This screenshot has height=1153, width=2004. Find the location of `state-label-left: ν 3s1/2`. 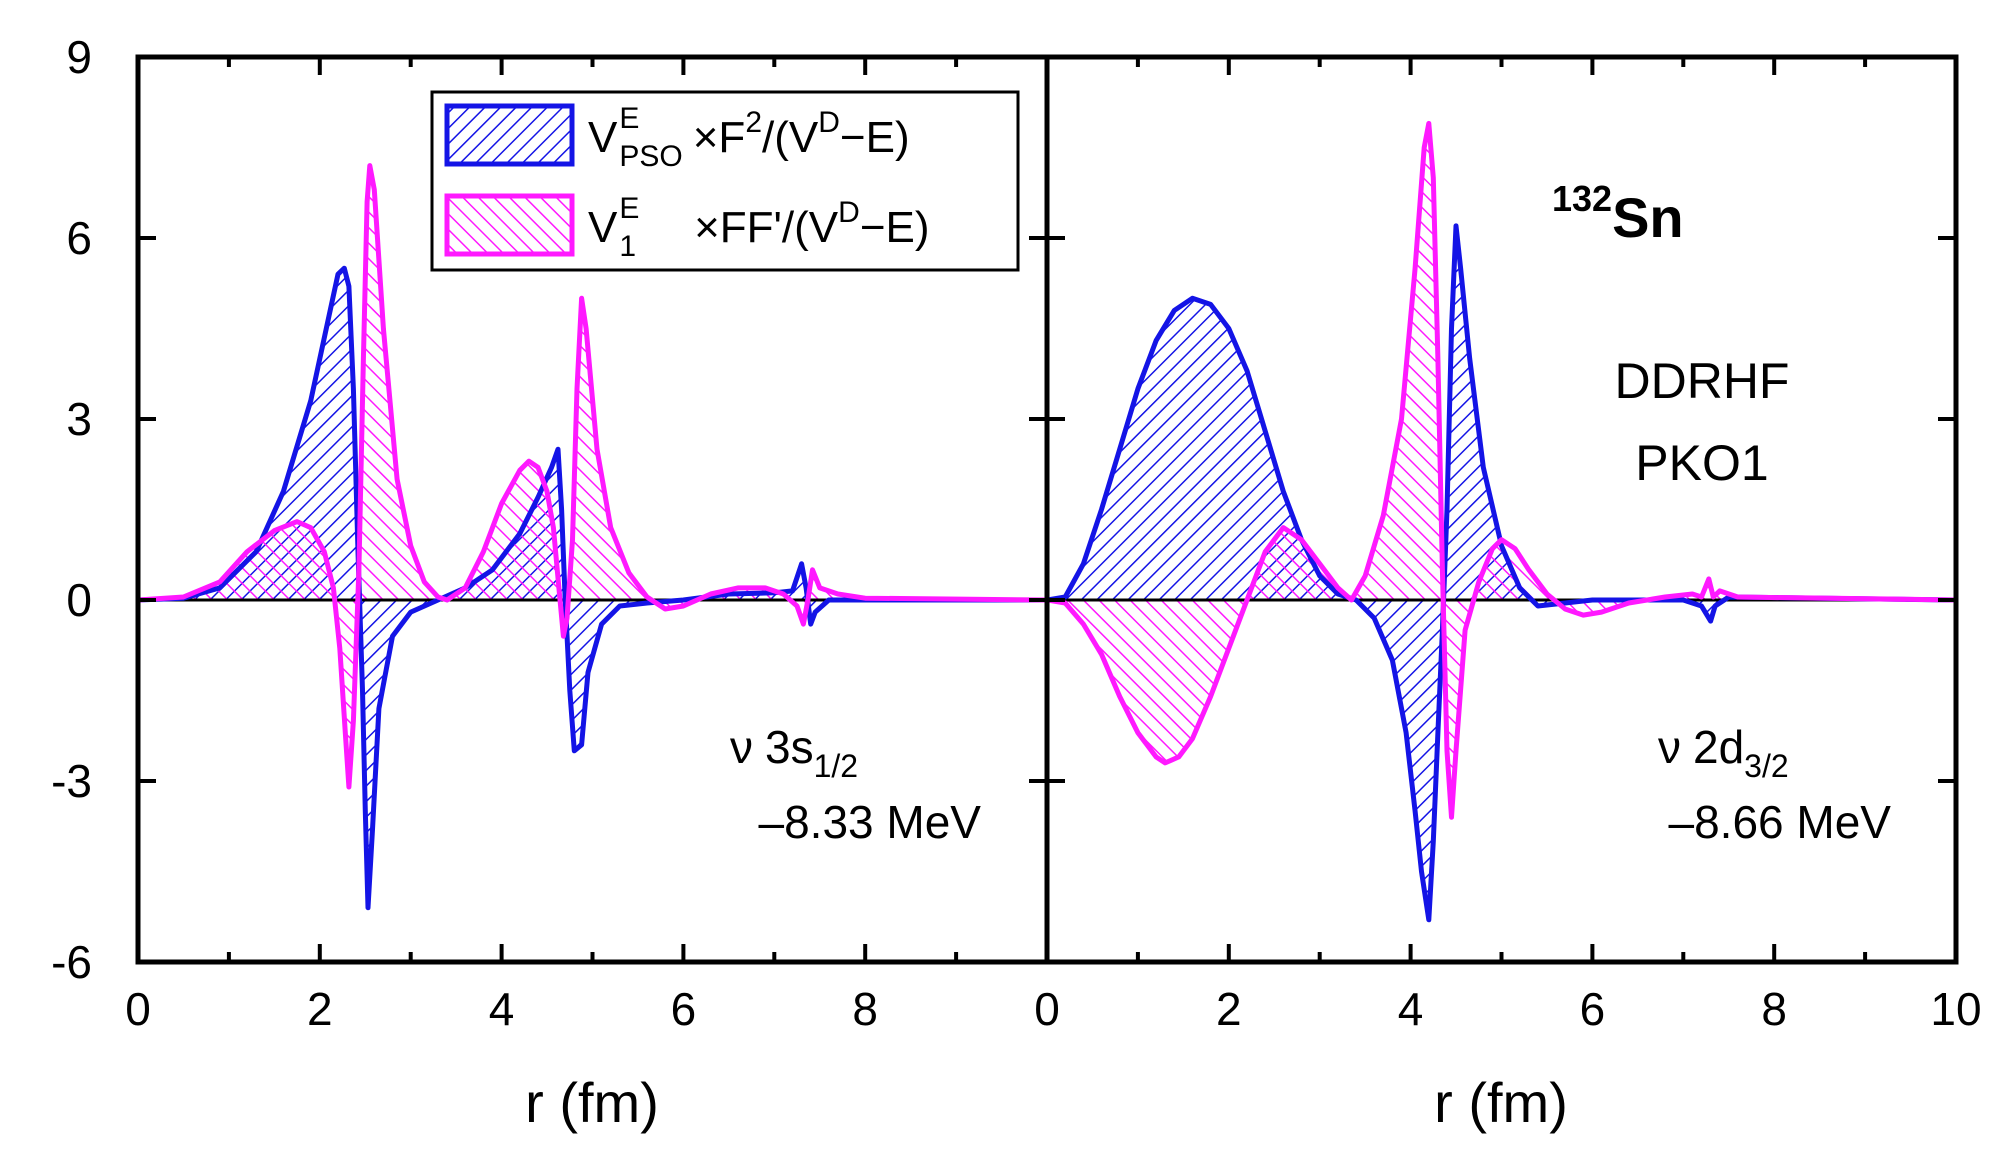

state-label-left: ν 3s1/2 is located at coordinates (794, 752).